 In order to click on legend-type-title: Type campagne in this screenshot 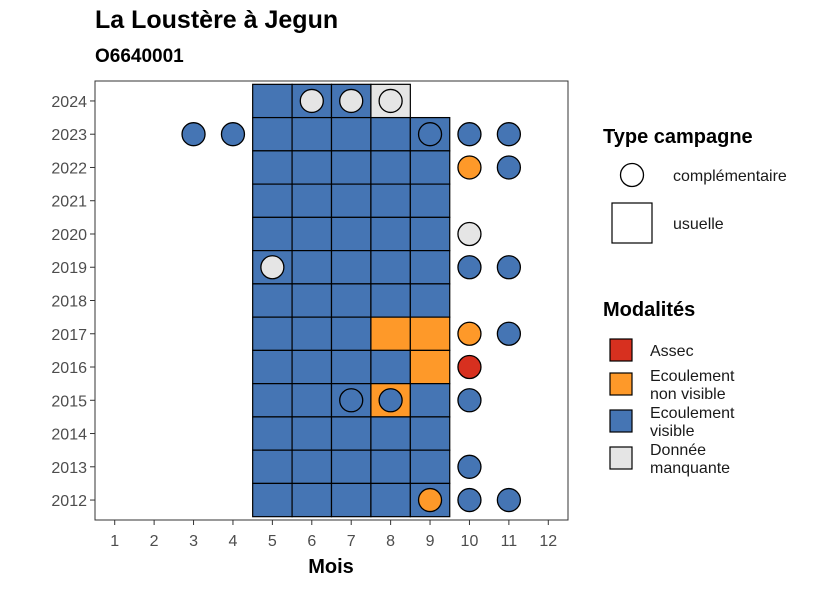, I will do `click(678, 137)`.